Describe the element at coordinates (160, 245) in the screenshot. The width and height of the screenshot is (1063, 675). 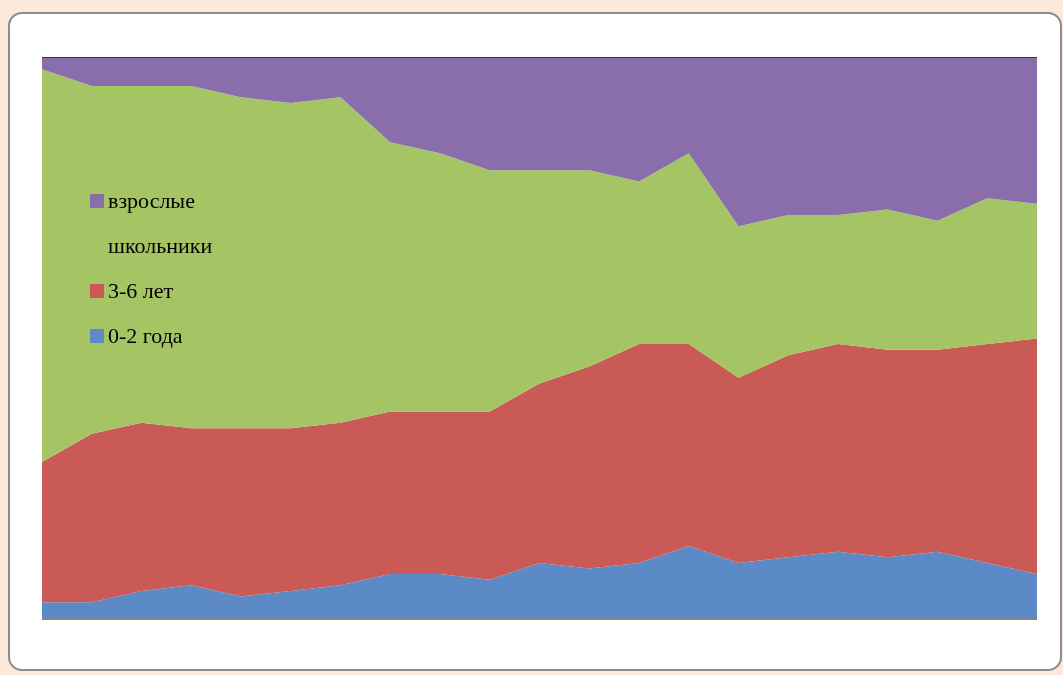
I see `series-label: школьники` at that location.